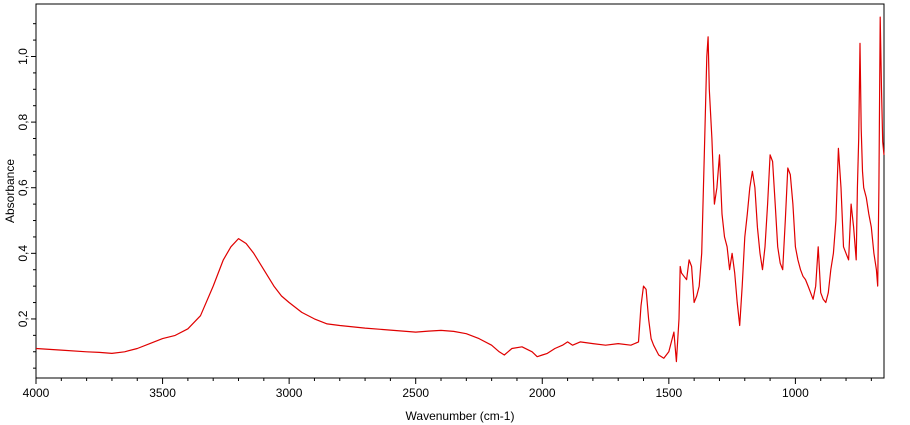 This screenshot has width=910, height=425. Describe the element at coordinates (23, 318) in the screenshot. I see `y-tick-label: 0,2` at that location.